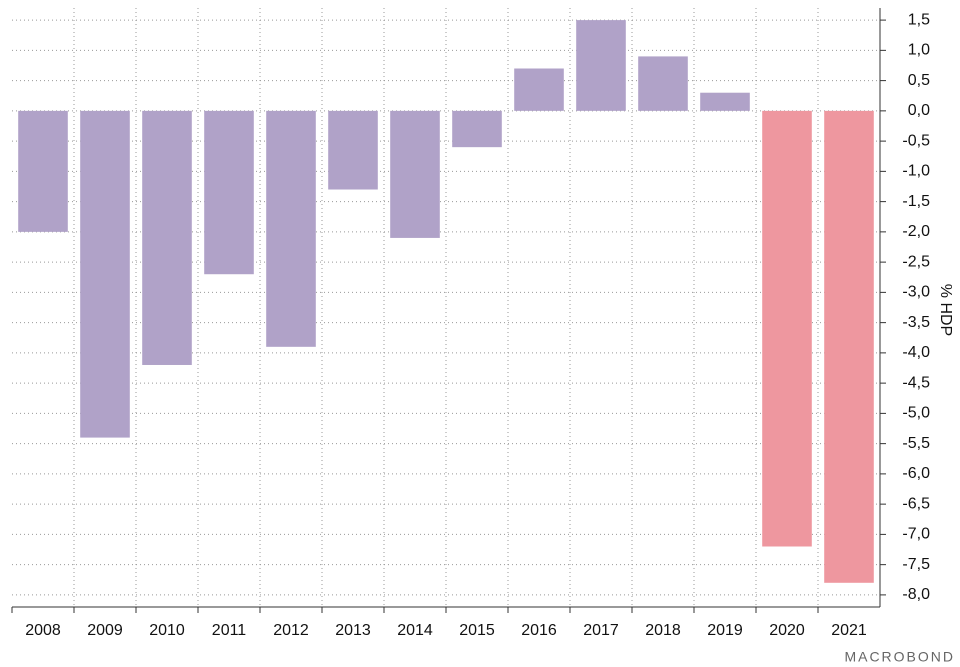 This screenshot has width=960, height=667. I want to click on x-tick-label: 2019, so click(725, 630).